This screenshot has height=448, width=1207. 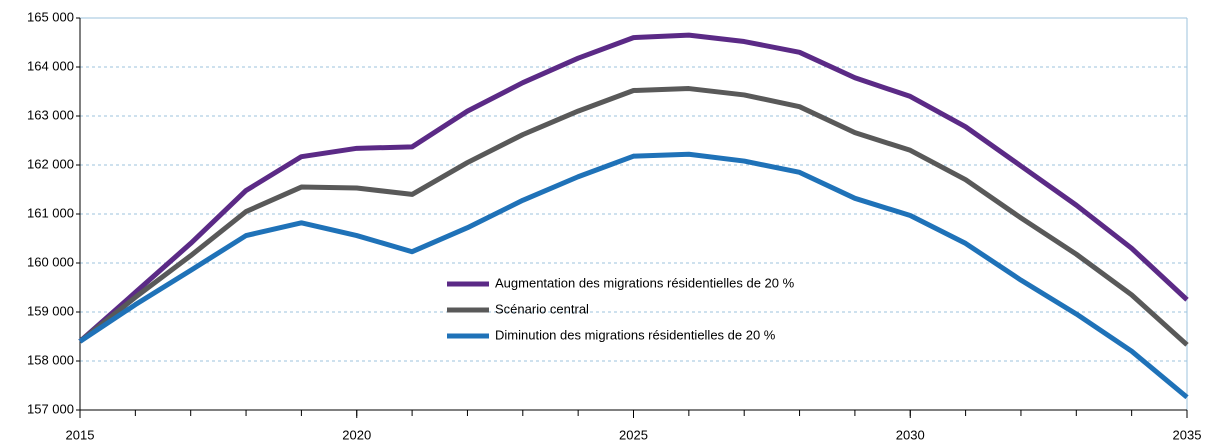 I want to click on x-tick-label: 2015, so click(x=80, y=434).